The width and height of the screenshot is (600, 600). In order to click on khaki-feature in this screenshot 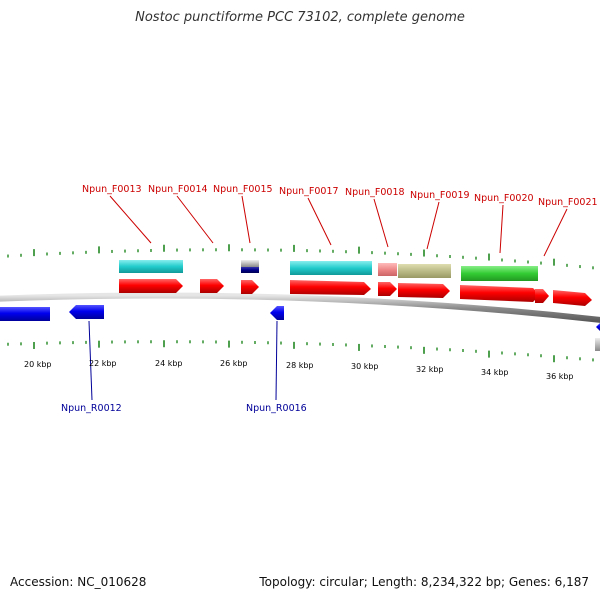, I will do `click(424, 271)`.